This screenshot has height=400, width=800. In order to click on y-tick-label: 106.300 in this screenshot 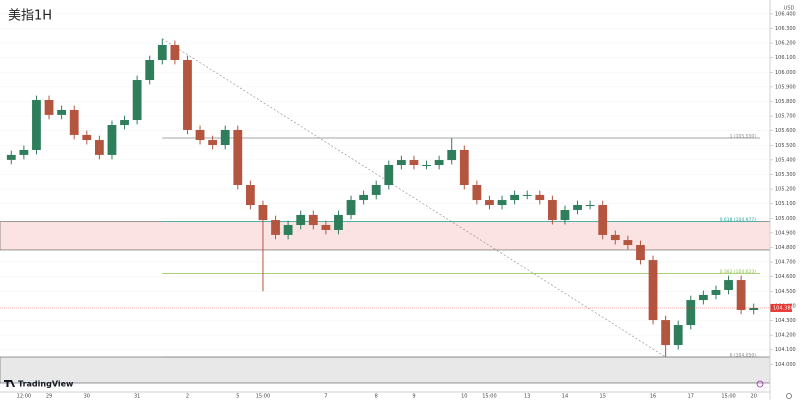, I will do `click(785, 29)`.